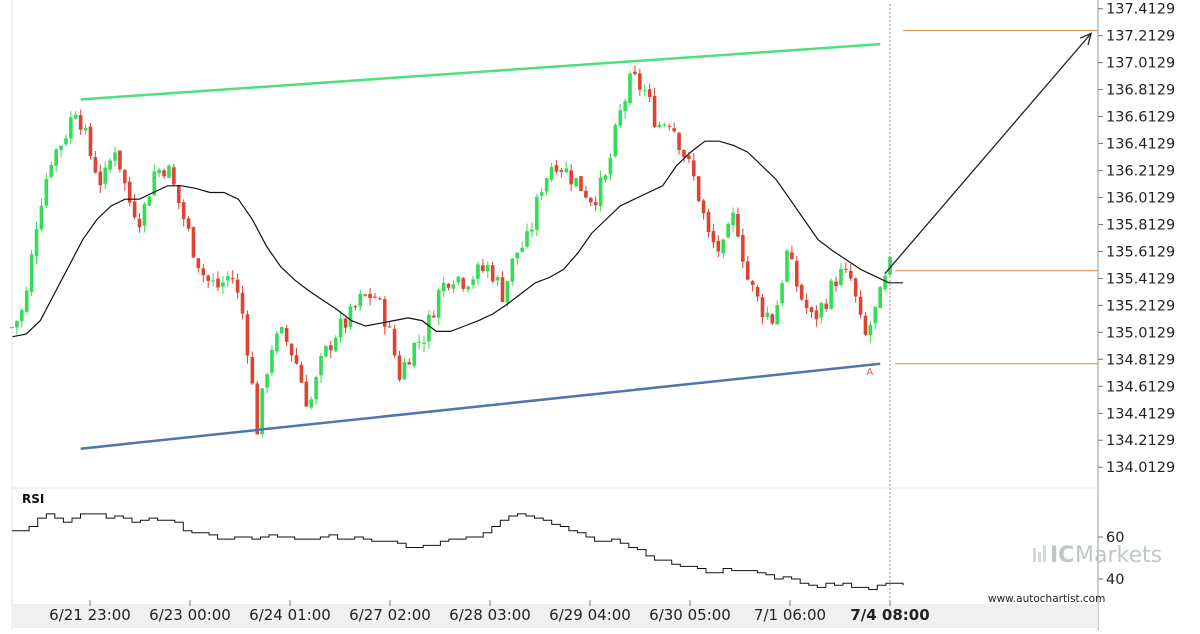 This screenshot has height=634, width=1200. Describe the element at coordinates (390, 615) in the screenshot. I see `time-tick-label: 6/27 02:00` at that location.